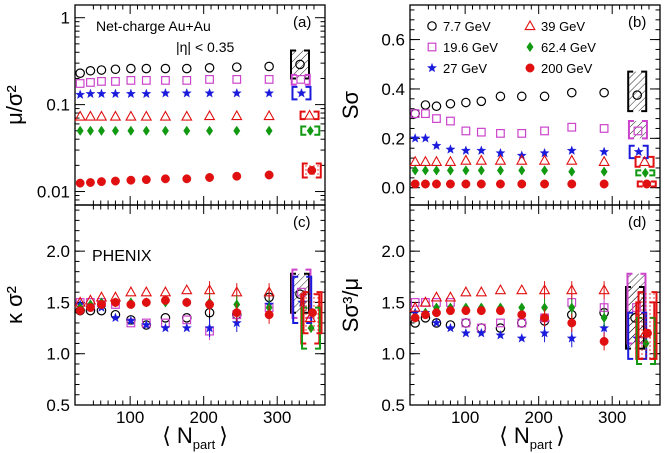  Describe the element at coordinates (563, 26) in the screenshot. I see `legend-label: 39 GeV` at that location.